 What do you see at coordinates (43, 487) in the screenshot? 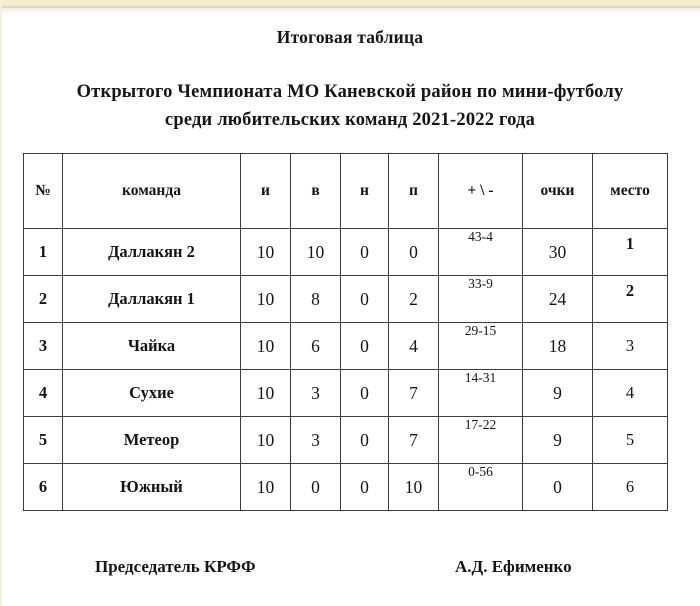
I see `cell-num: 6` at bounding box center [43, 487].